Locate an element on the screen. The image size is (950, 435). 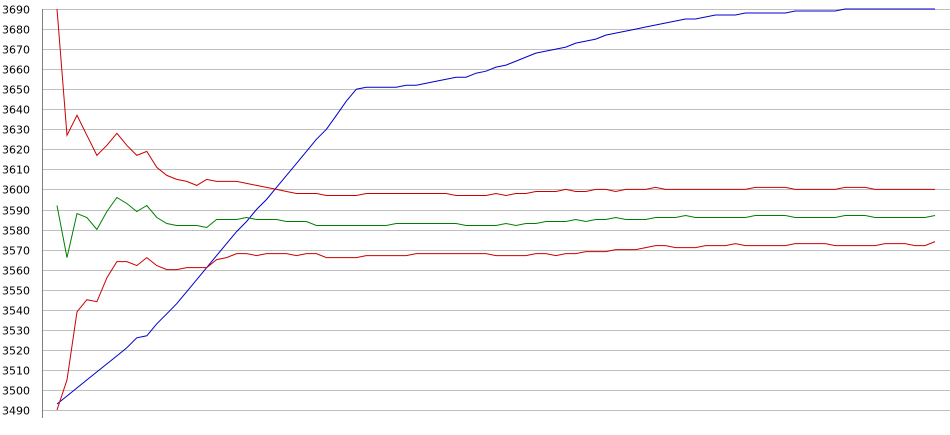
series-line-green is located at coordinates (496, 227).